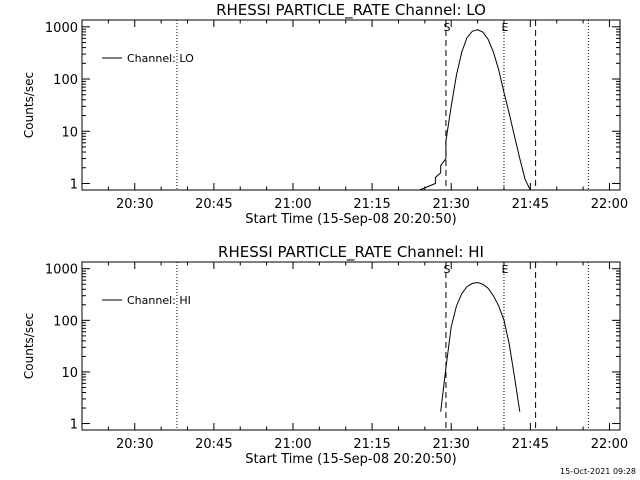 Image resolution: width=640 pixels, height=480 pixels. Describe the element at coordinates (598, 471) in the screenshot. I see `date-stamp: 15-Oct-2021 09:28` at that location.